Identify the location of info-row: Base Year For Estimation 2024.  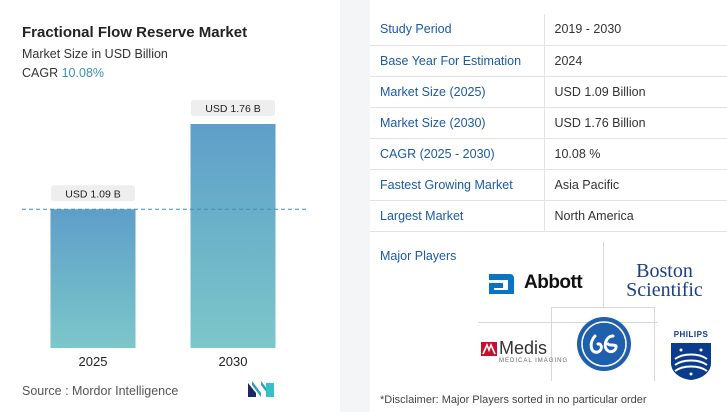
(548, 61).